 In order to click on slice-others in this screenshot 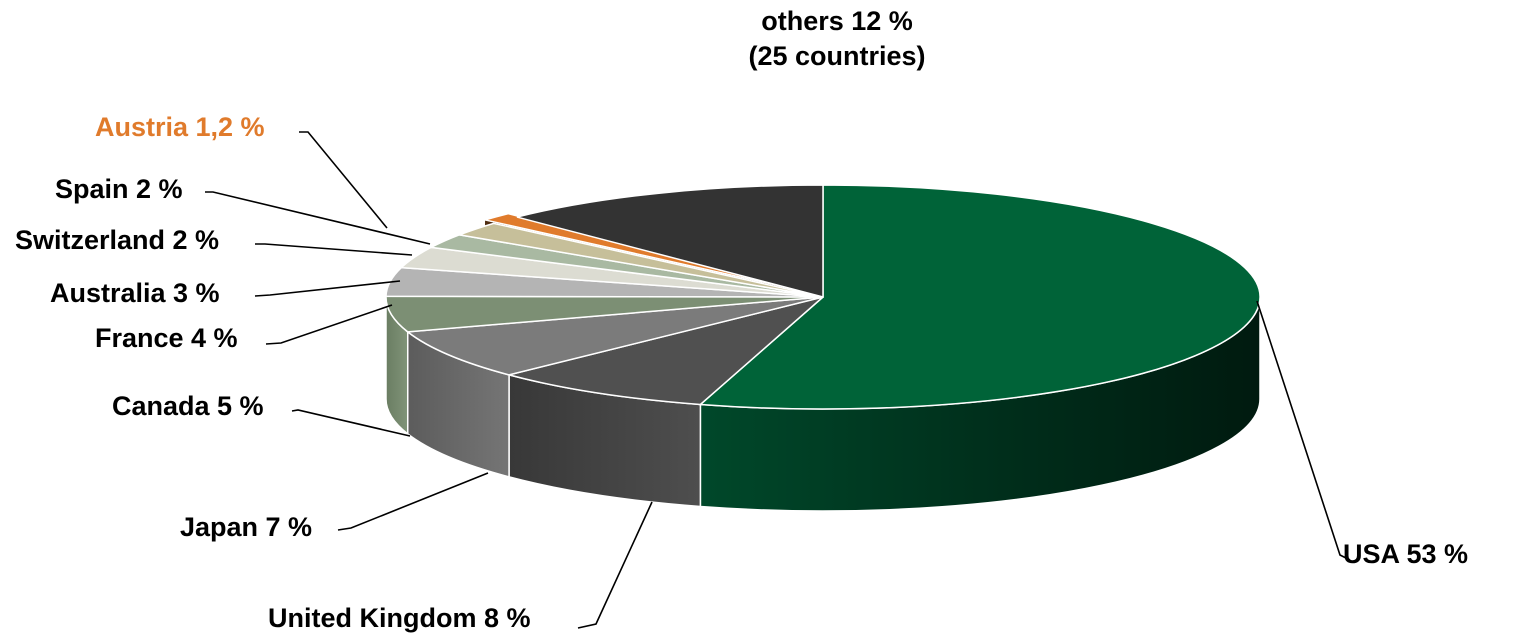, I will do `click(670, 241)`.